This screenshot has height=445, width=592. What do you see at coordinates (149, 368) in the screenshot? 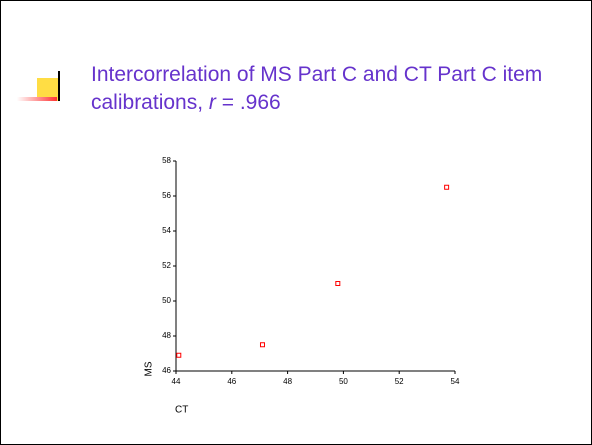
I see `y-axis-label: MS` at bounding box center [149, 368].